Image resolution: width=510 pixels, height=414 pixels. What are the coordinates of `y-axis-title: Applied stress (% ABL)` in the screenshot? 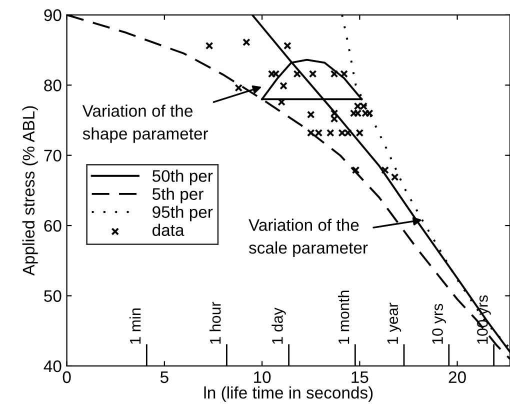 It's located at (30, 191).